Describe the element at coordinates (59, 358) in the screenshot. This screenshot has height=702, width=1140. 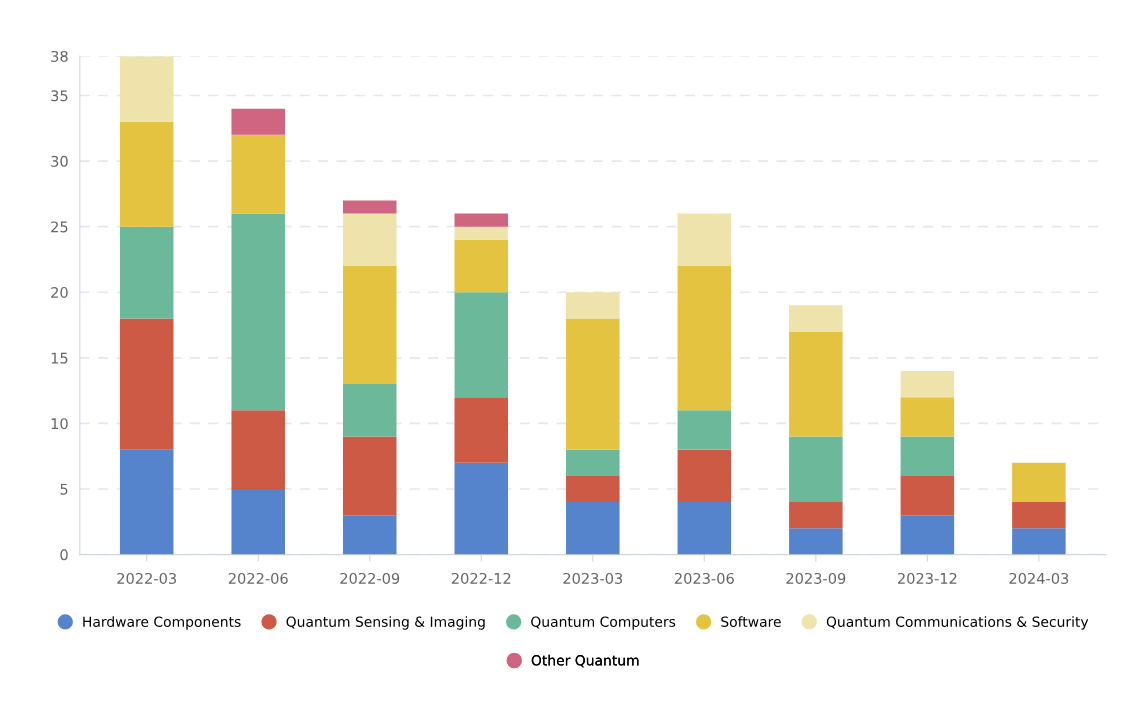
I see `y-tick-label: 15` at that location.